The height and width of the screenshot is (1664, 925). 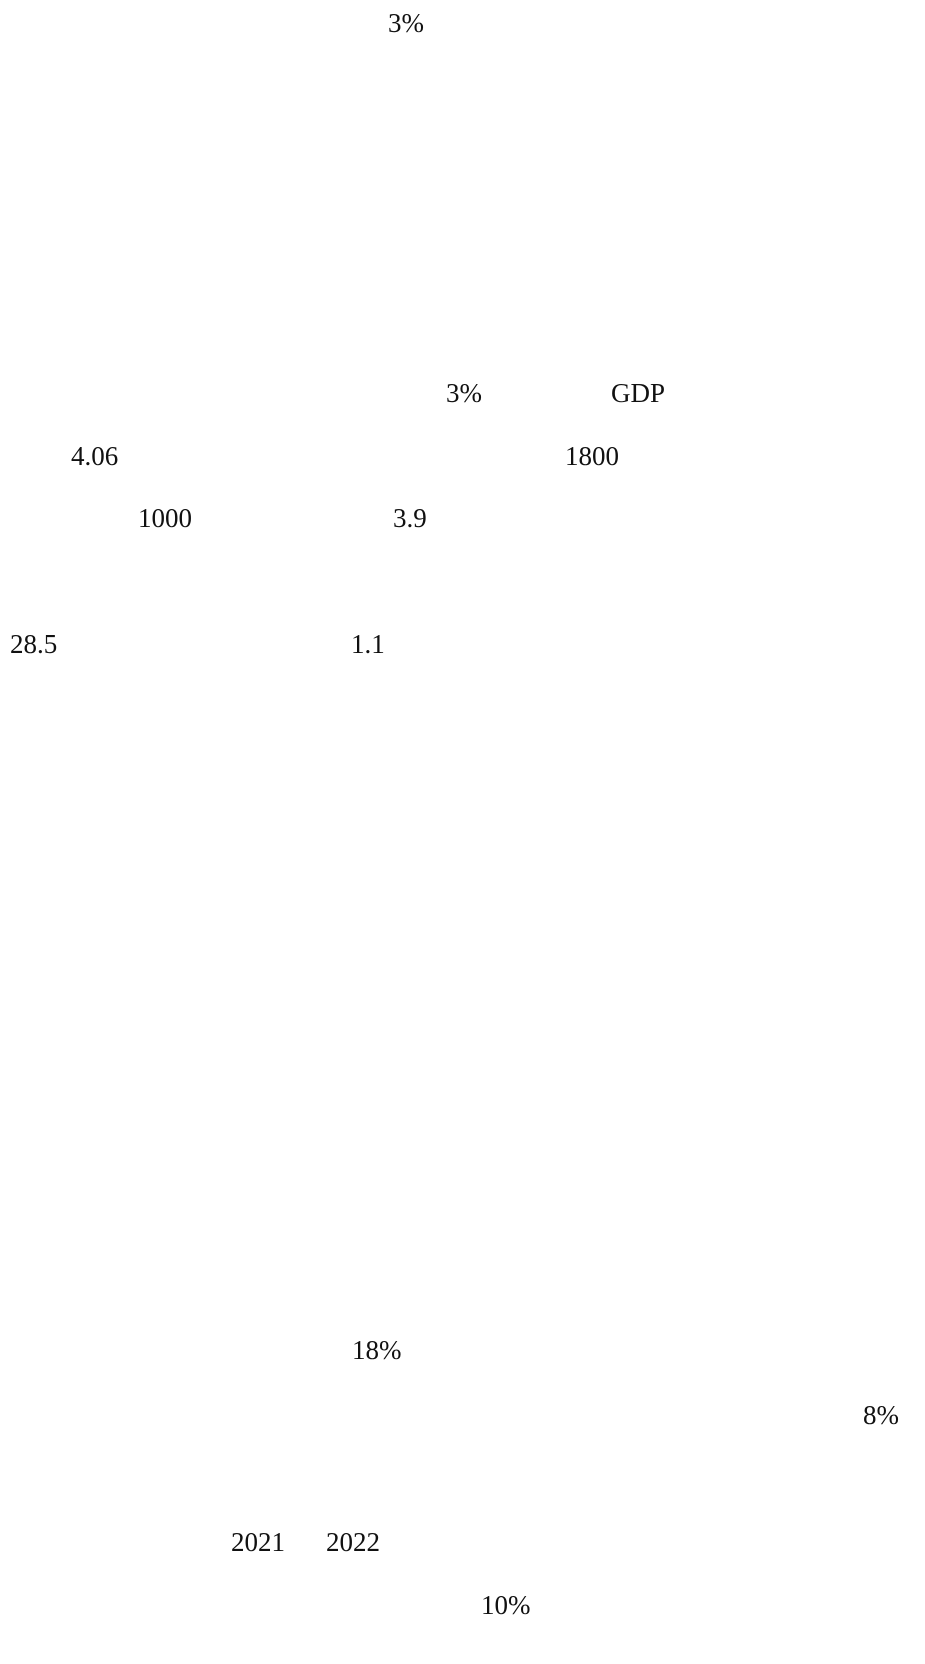 I want to click on text-percentage: 8%, so click(x=881, y=1415).